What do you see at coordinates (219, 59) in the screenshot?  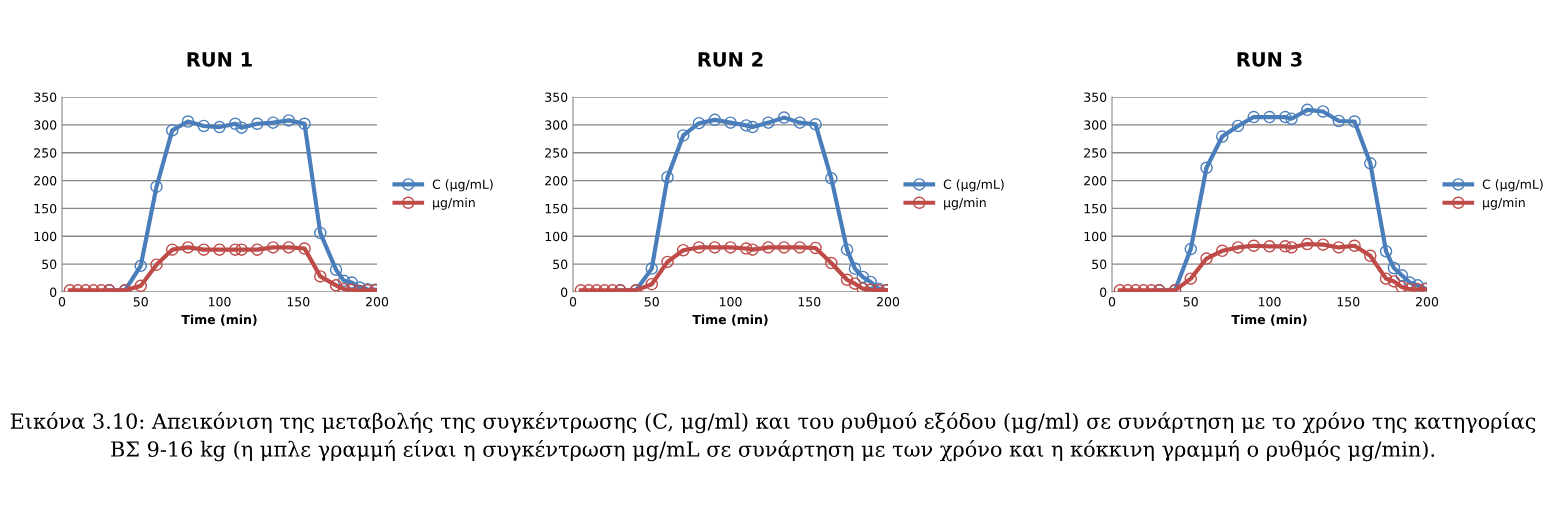 I see `chart-title: RUN 1` at bounding box center [219, 59].